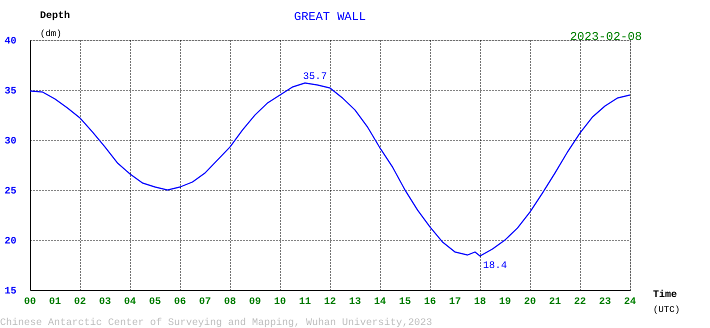 This screenshot has height=328, width=710. Describe the element at coordinates (80, 302) in the screenshot. I see `x-tick-label: 02` at that location.